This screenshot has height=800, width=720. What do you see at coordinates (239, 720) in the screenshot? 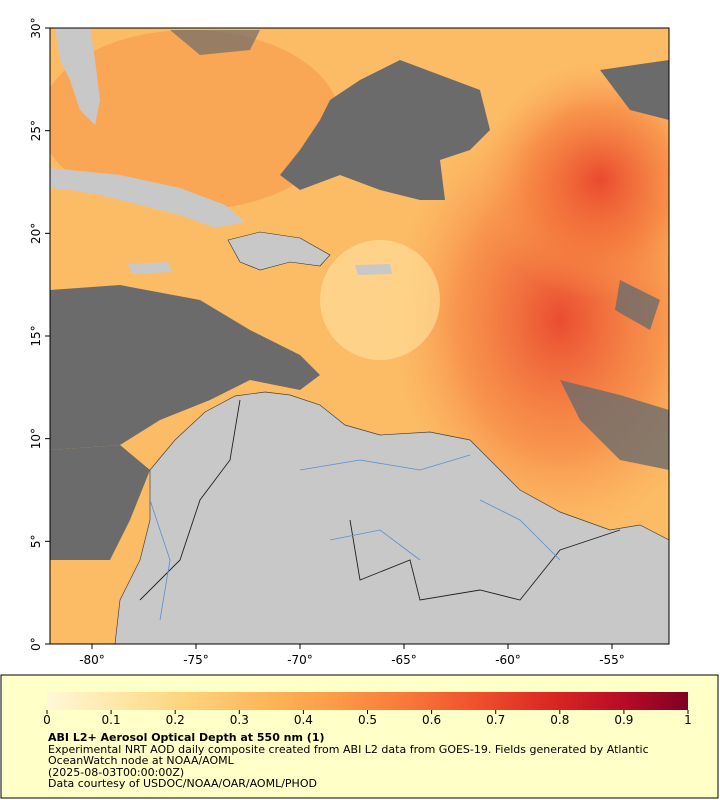
I see `colorbar-tick-label: 0.3` at bounding box center [239, 720].